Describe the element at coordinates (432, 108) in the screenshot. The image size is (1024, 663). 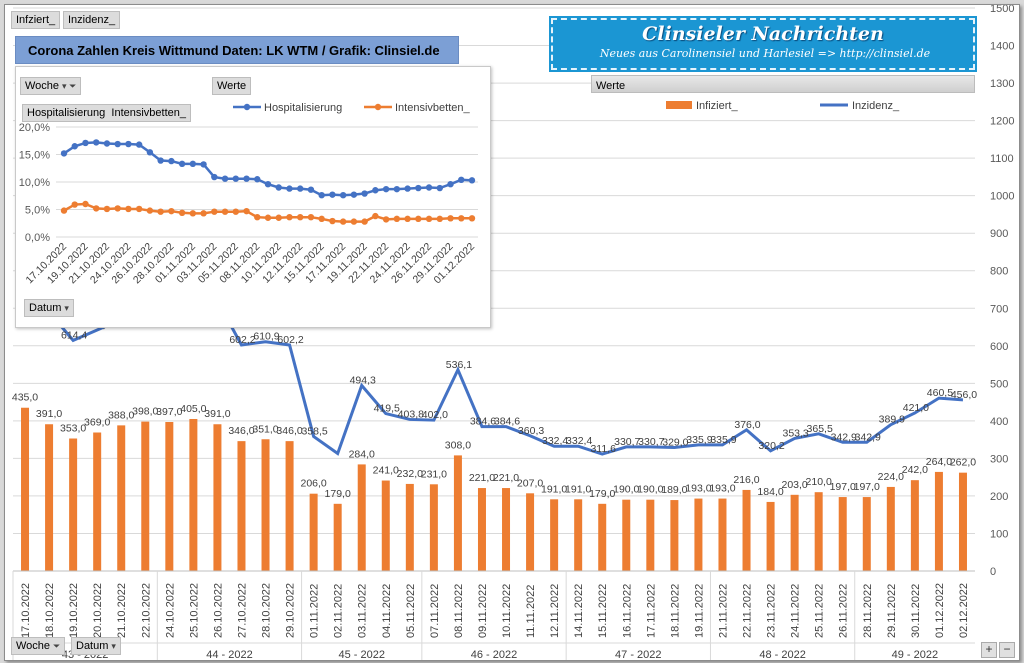
I see `legend-label-intensiv: Intensivbetten_` at that location.